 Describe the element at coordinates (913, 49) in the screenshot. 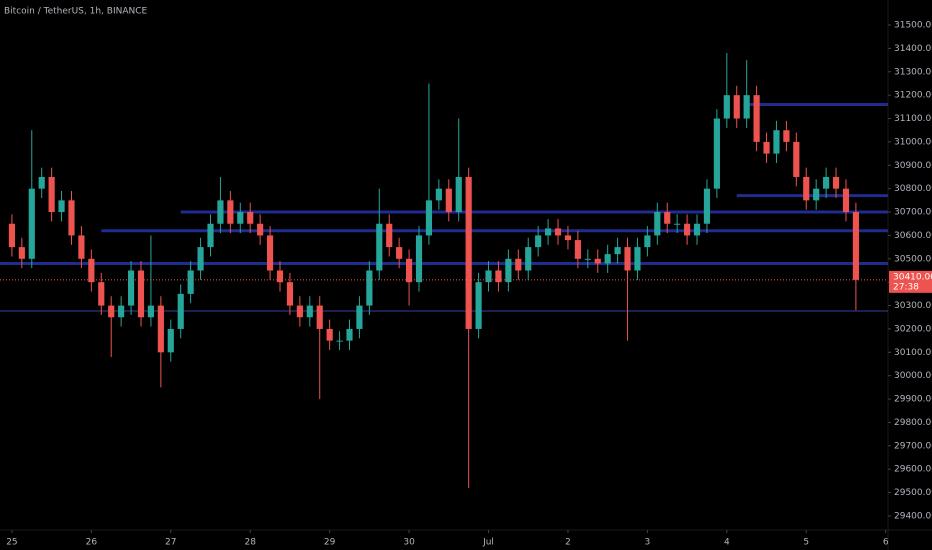

I see `y-tick-label: 31400.00` at that location.